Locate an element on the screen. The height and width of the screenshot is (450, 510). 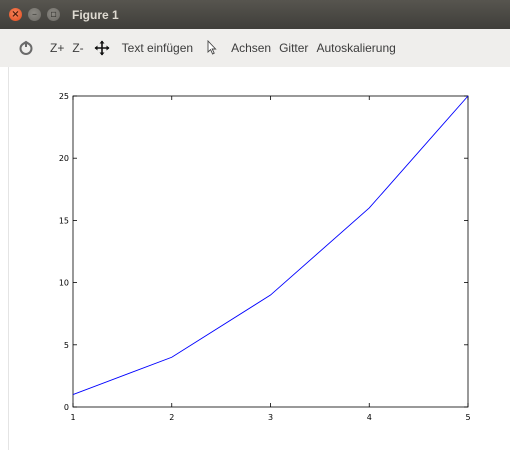
y-tick-label: 5 is located at coordinates (66, 345).